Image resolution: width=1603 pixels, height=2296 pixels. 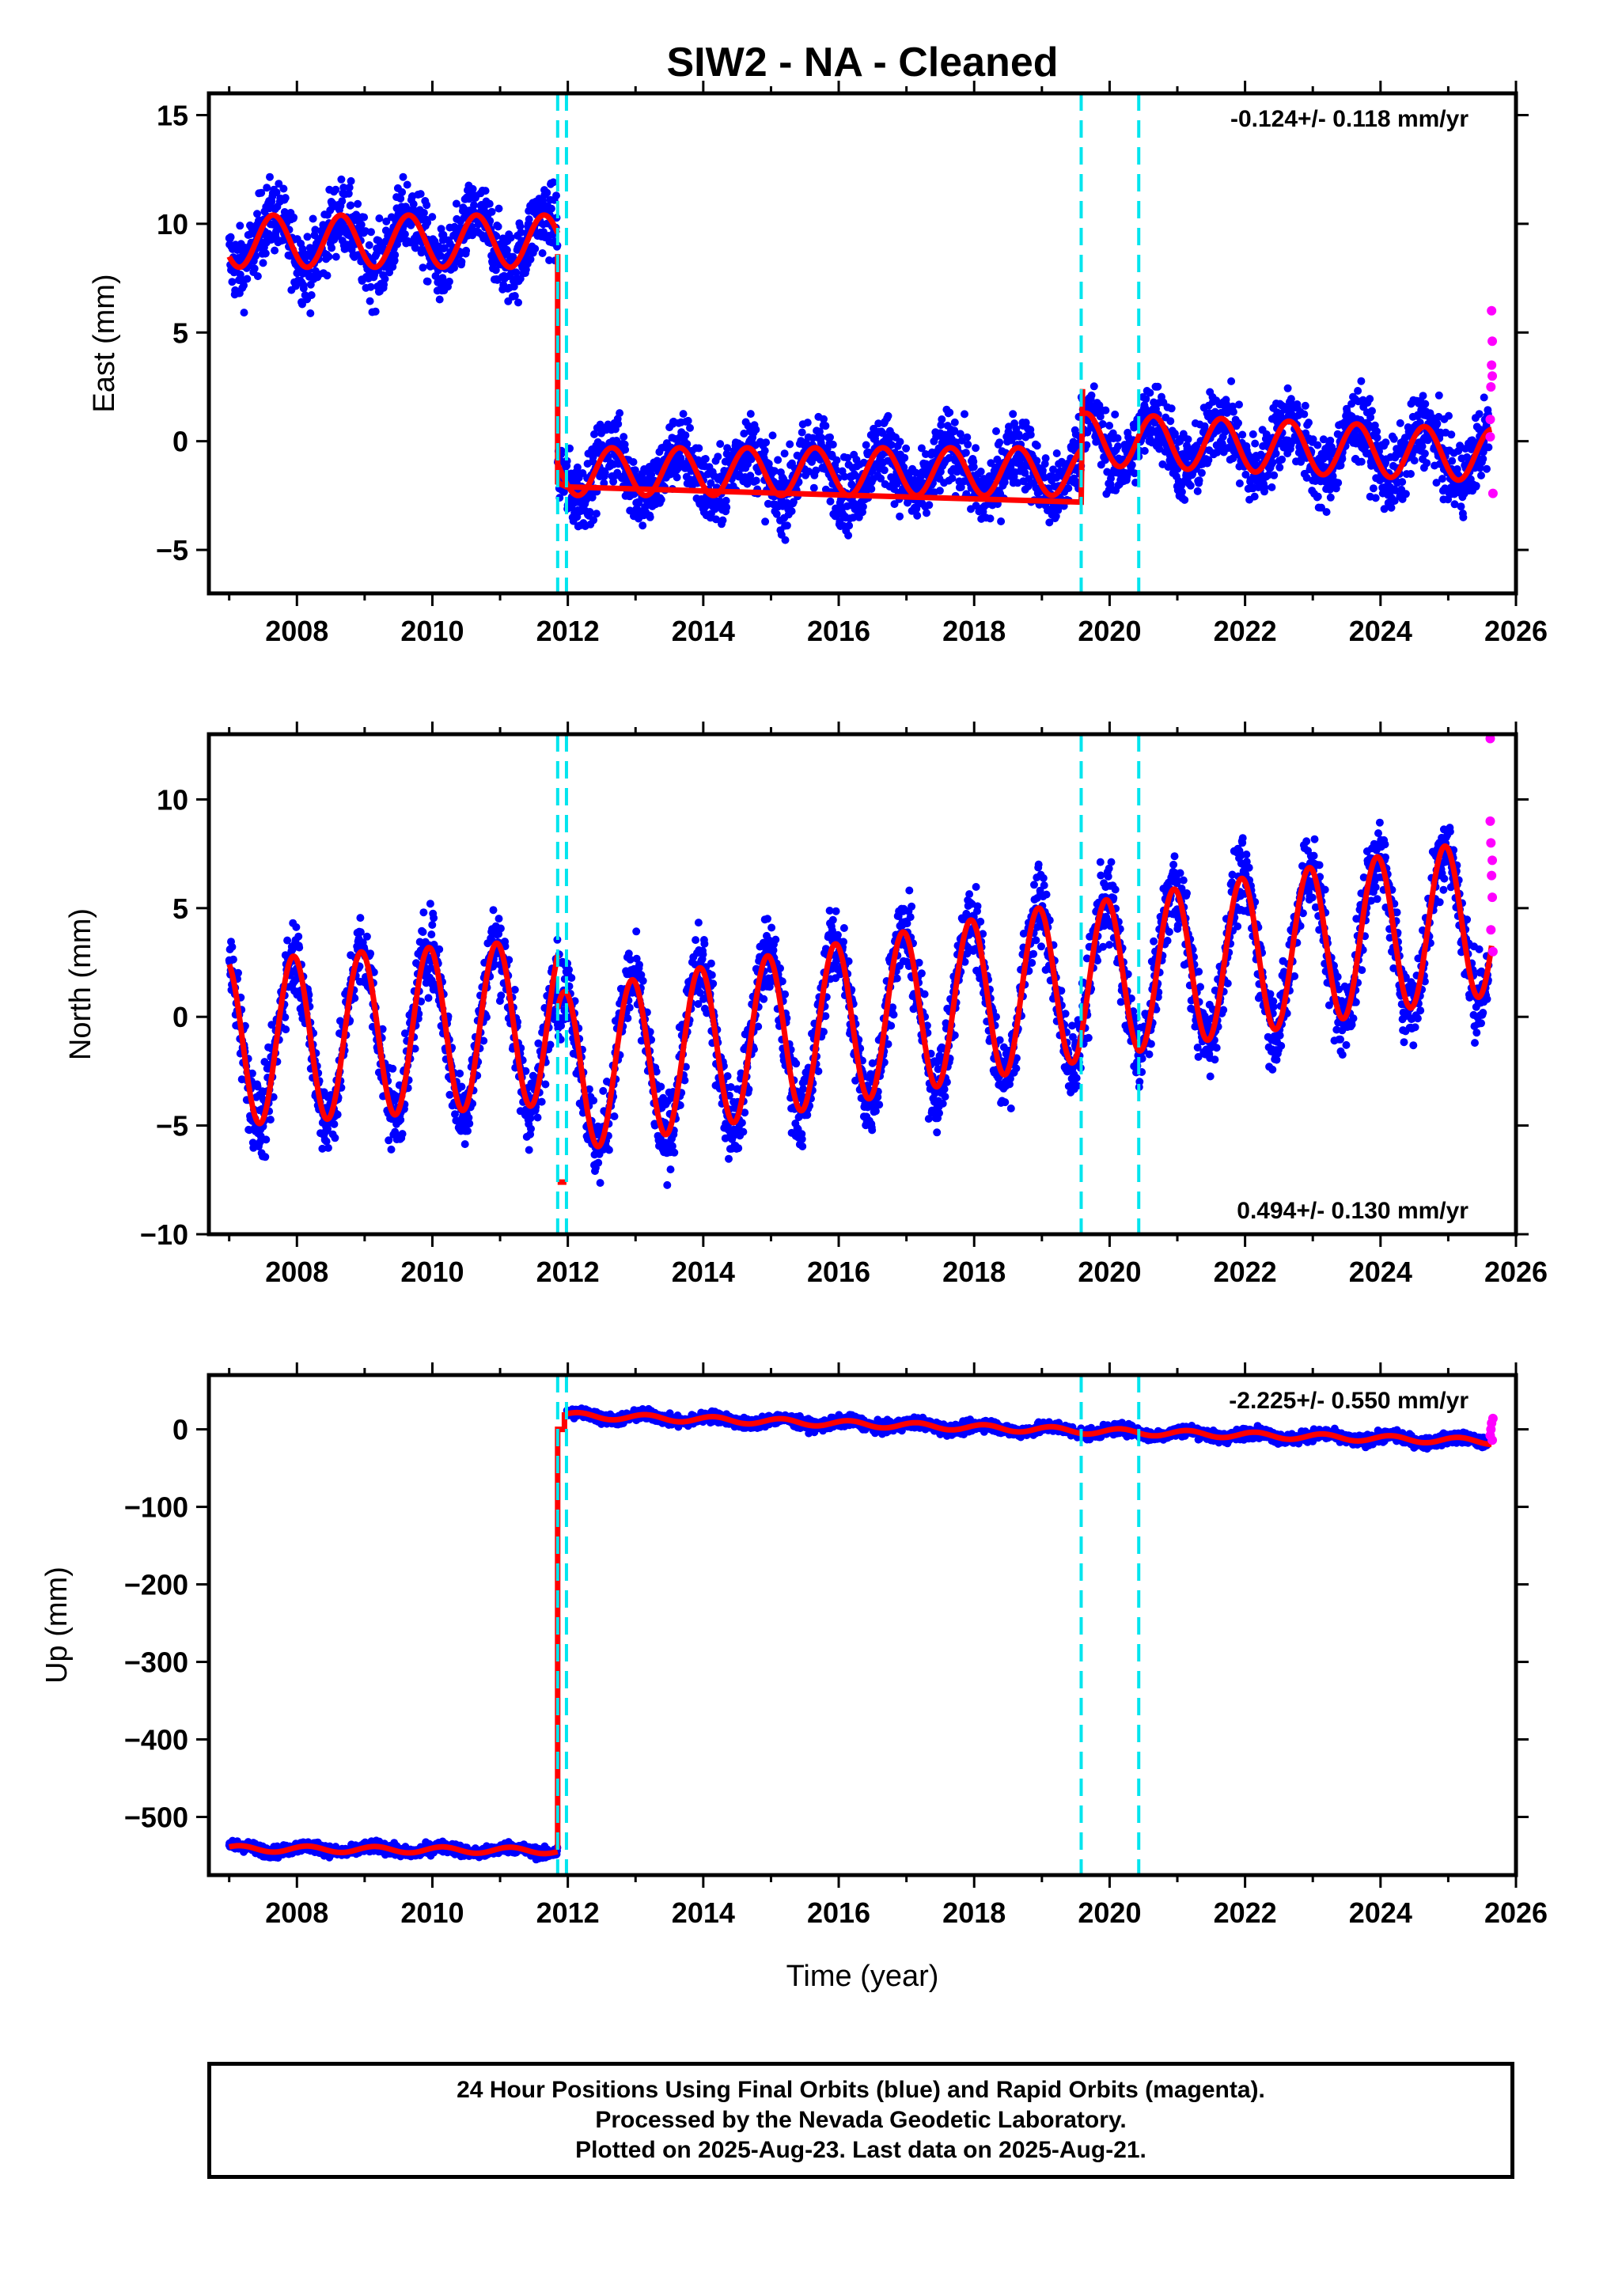 What do you see at coordinates (1516, 631) in the screenshot?
I see `east-x-tick-label: 2026` at bounding box center [1516, 631].